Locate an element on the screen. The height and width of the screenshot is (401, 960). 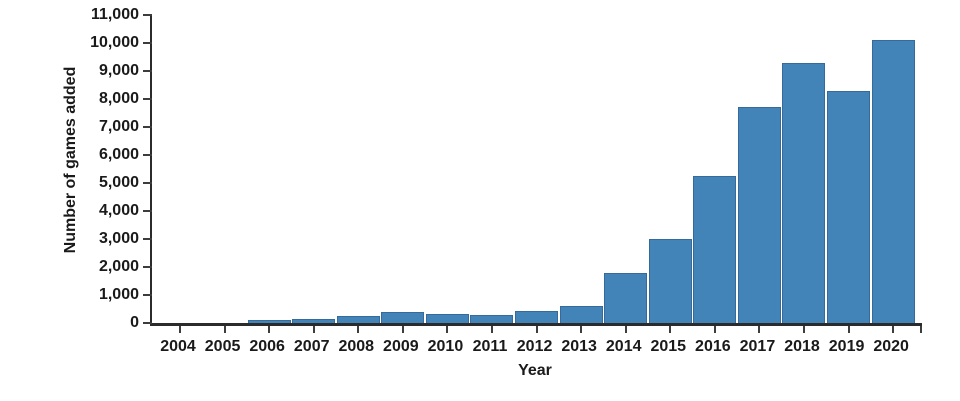
x-tick-2015 is located at coordinates (670, 329).